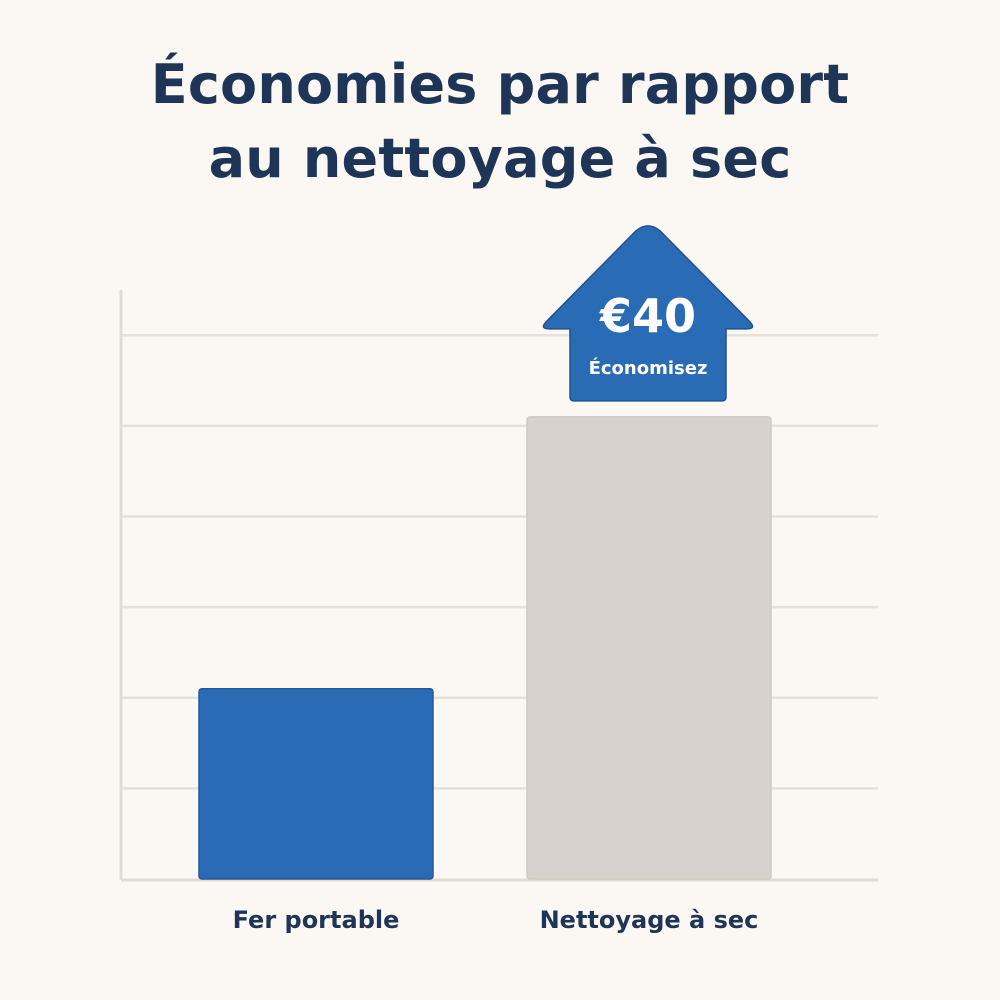 Image resolution: width=1000 pixels, height=1000 pixels. Describe the element at coordinates (316, 783) in the screenshot. I see `bar-fer-portable` at that location.